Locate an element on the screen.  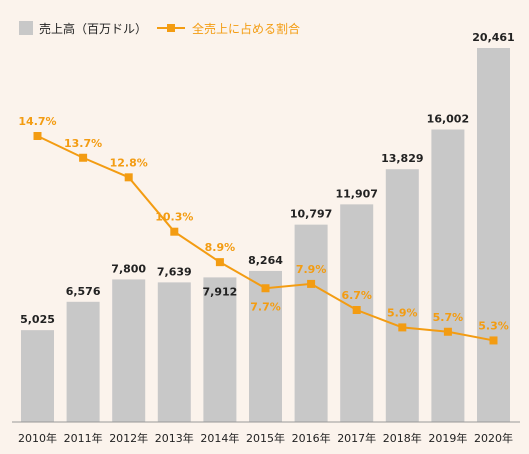
bar-value-label: 8,264 is located at coordinates (265, 260).